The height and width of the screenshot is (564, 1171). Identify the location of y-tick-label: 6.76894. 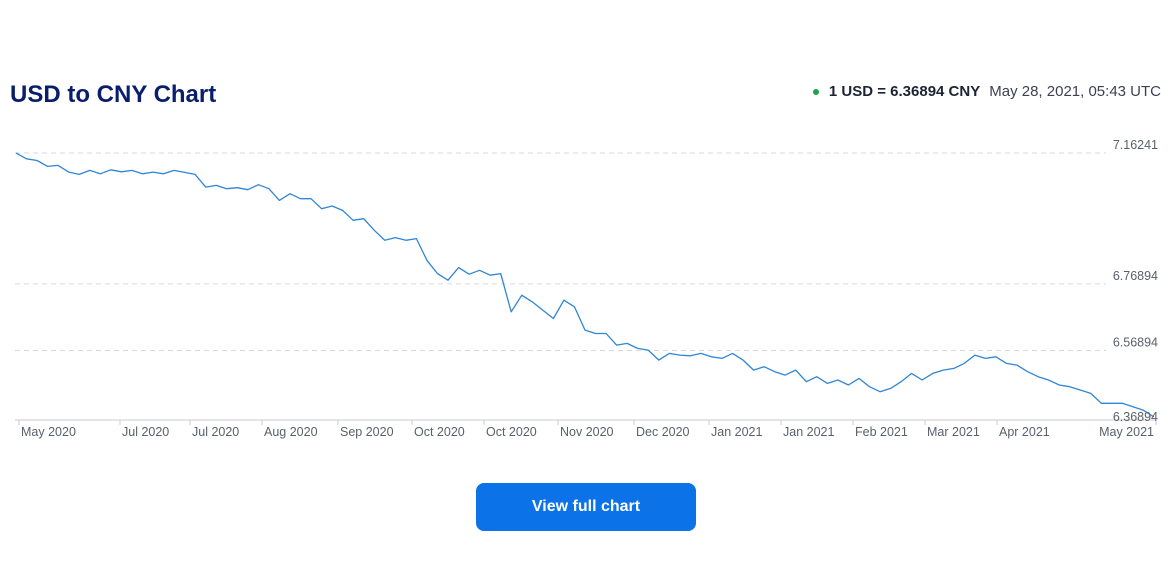
(1135, 276).